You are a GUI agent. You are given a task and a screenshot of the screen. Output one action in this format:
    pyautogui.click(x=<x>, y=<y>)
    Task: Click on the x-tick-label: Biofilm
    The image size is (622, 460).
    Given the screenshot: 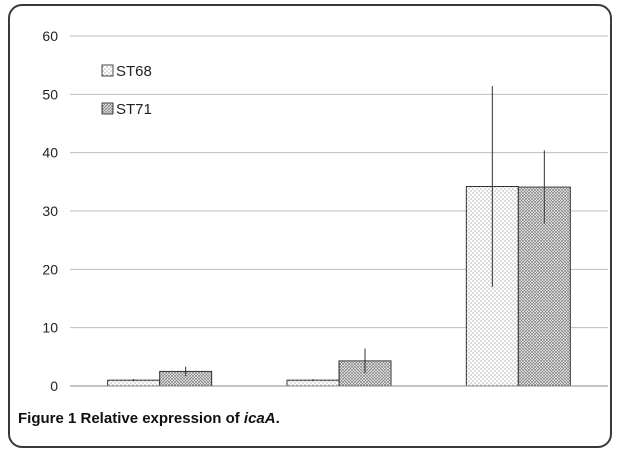 What is the action you would take?
    pyautogui.click(x=518, y=399)
    